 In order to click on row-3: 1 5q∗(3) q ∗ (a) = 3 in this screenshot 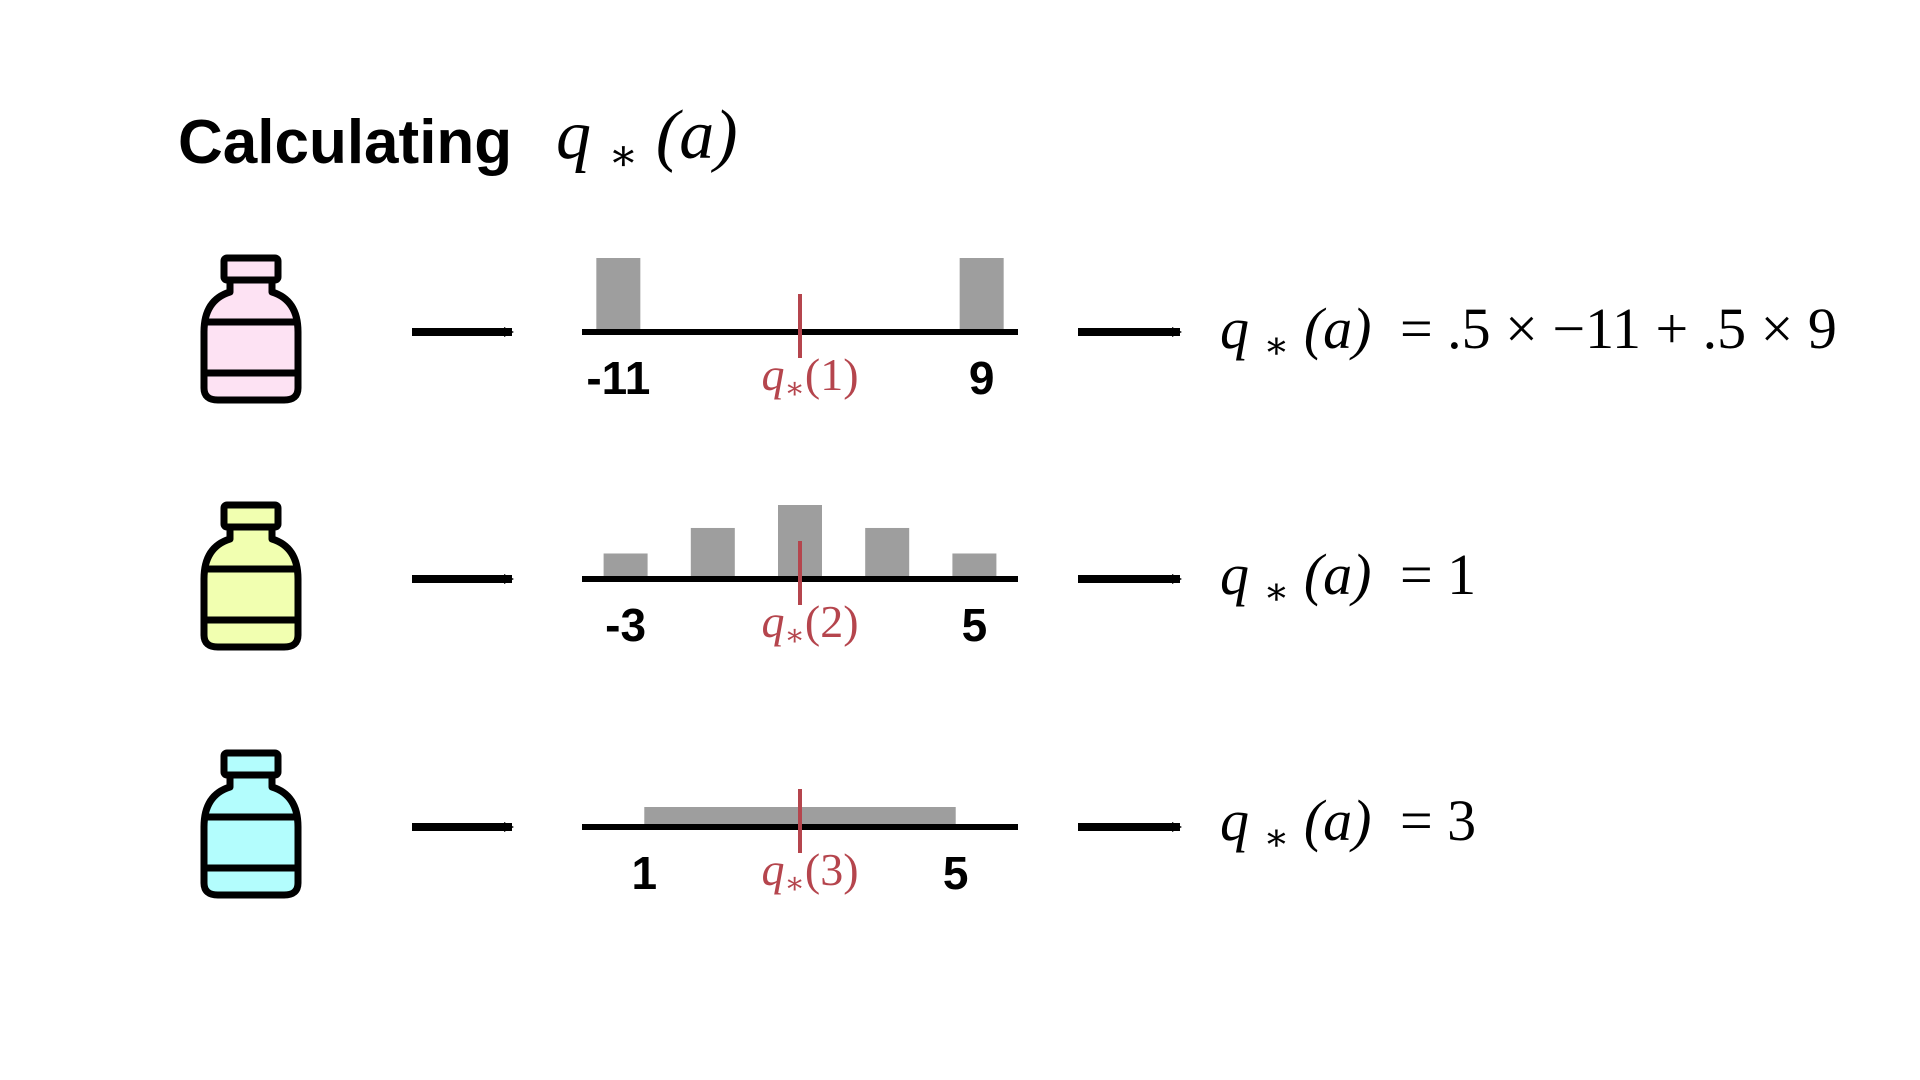, I will do `click(838, 824)`.